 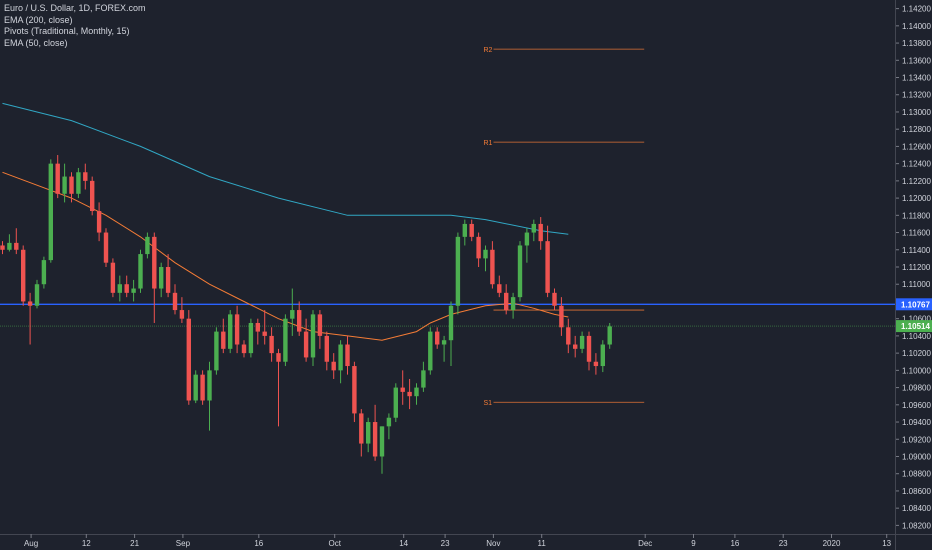 What do you see at coordinates (488, 143) in the screenshot?
I see `pivot-label: R1` at bounding box center [488, 143].